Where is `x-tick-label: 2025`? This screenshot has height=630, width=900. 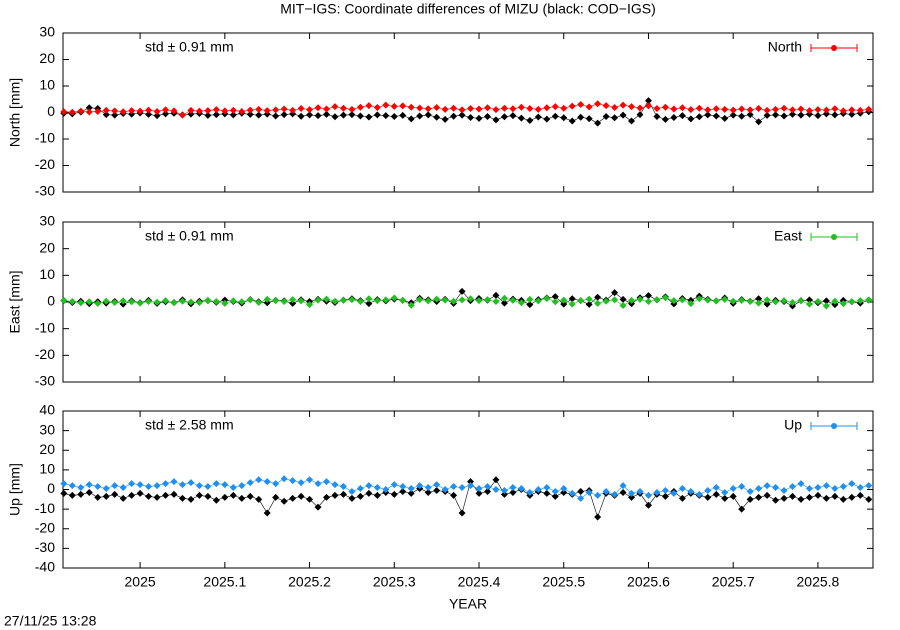 x-tick-label: 2025 is located at coordinates (140, 582).